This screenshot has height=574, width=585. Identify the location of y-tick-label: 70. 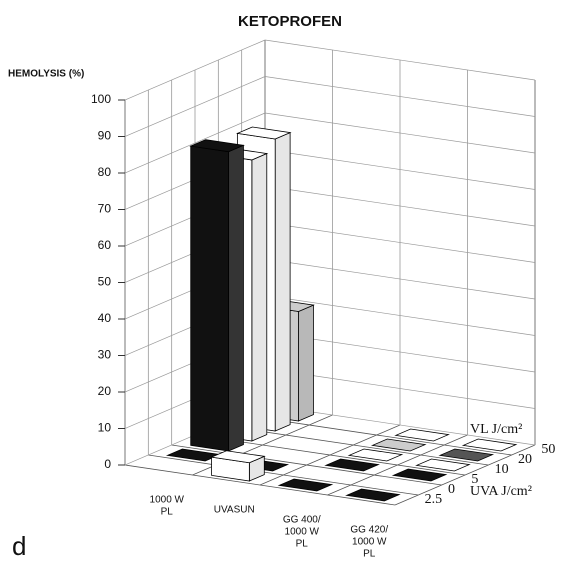
(105, 209).